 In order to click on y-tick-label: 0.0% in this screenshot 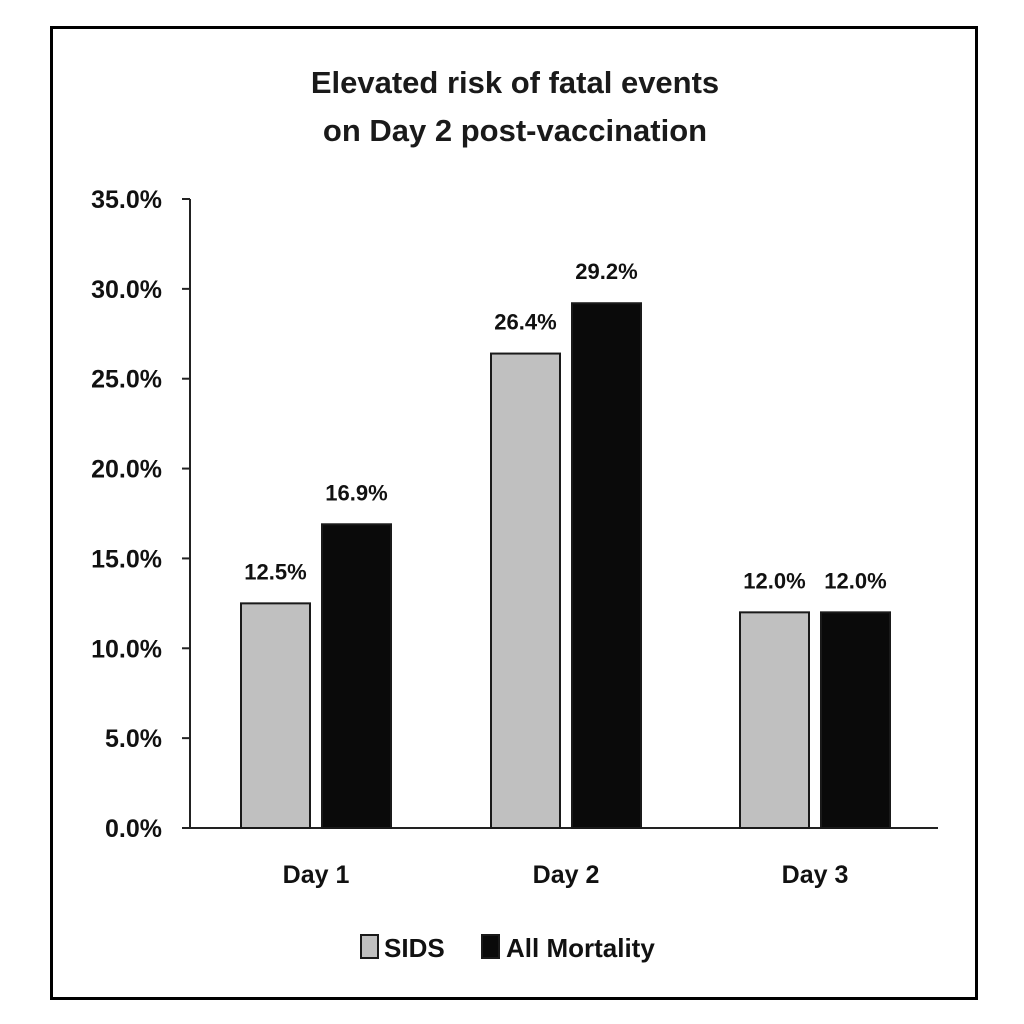, I will do `click(133, 829)`.